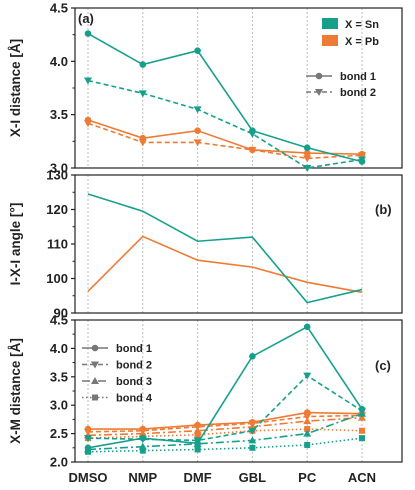  What do you see at coordinates (253, 477) in the screenshot?
I see `x-tick-label: GBL` at bounding box center [253, 477].